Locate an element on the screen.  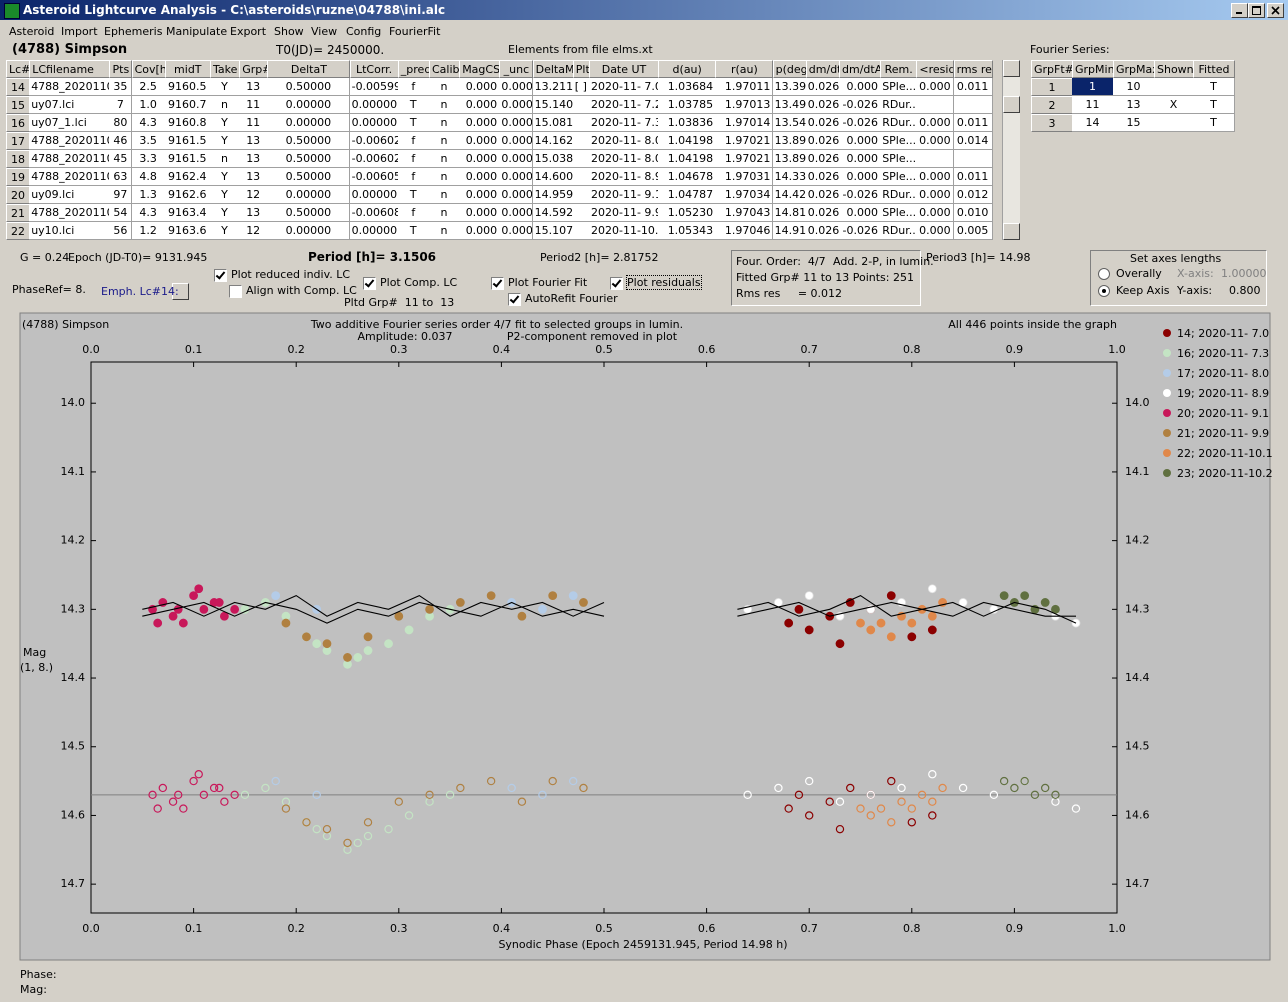
table-cell: 0.50000 is located at coordinates (309, 141).